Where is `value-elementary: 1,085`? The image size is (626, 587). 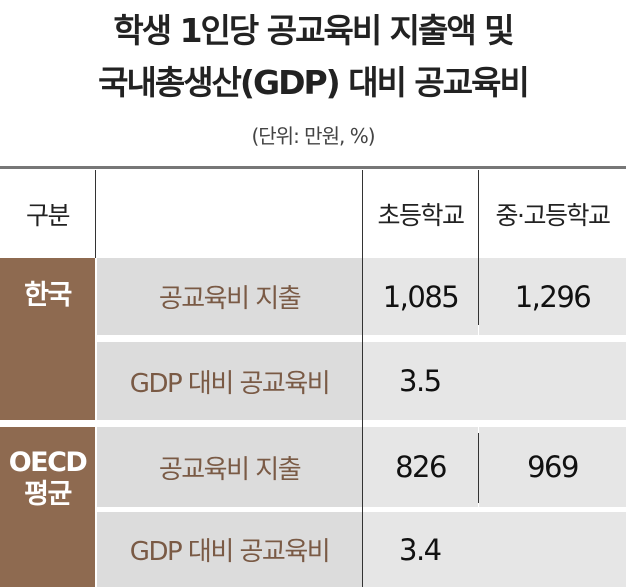 value-elementary: 1,085 is located at coordinates (420, 296).